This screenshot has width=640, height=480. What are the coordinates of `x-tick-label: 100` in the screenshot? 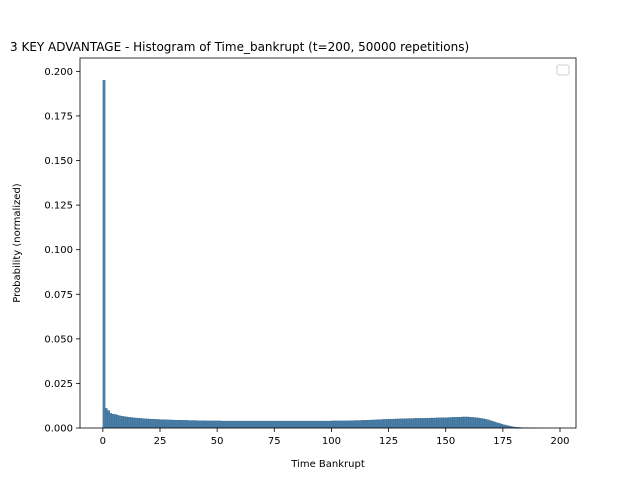 It's located at (331, 441).